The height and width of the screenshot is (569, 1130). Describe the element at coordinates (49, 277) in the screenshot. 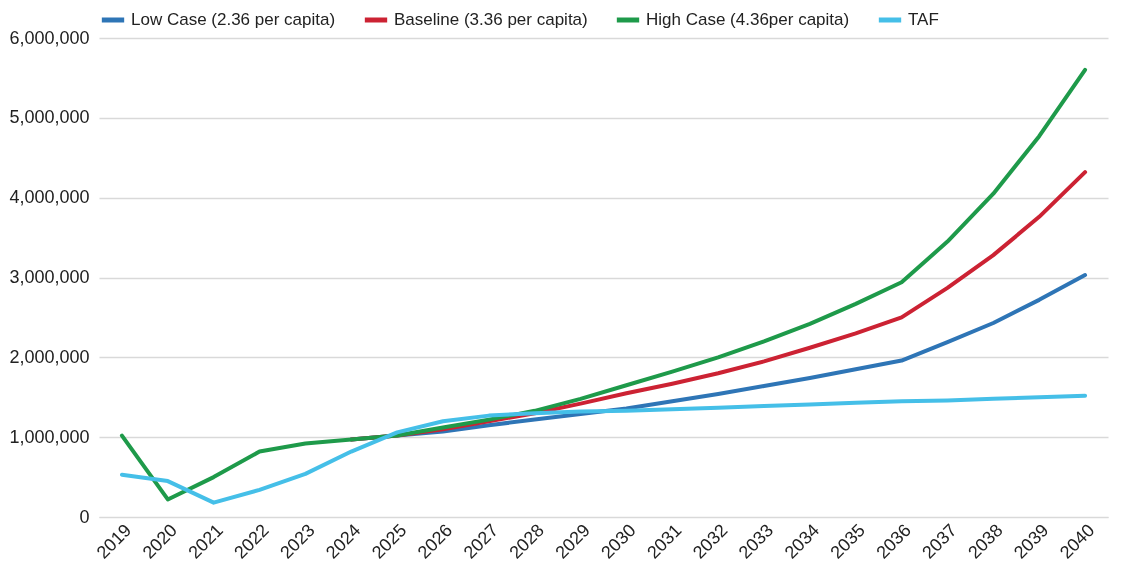

I see `y-tick-label: 3,000,000` at that location.